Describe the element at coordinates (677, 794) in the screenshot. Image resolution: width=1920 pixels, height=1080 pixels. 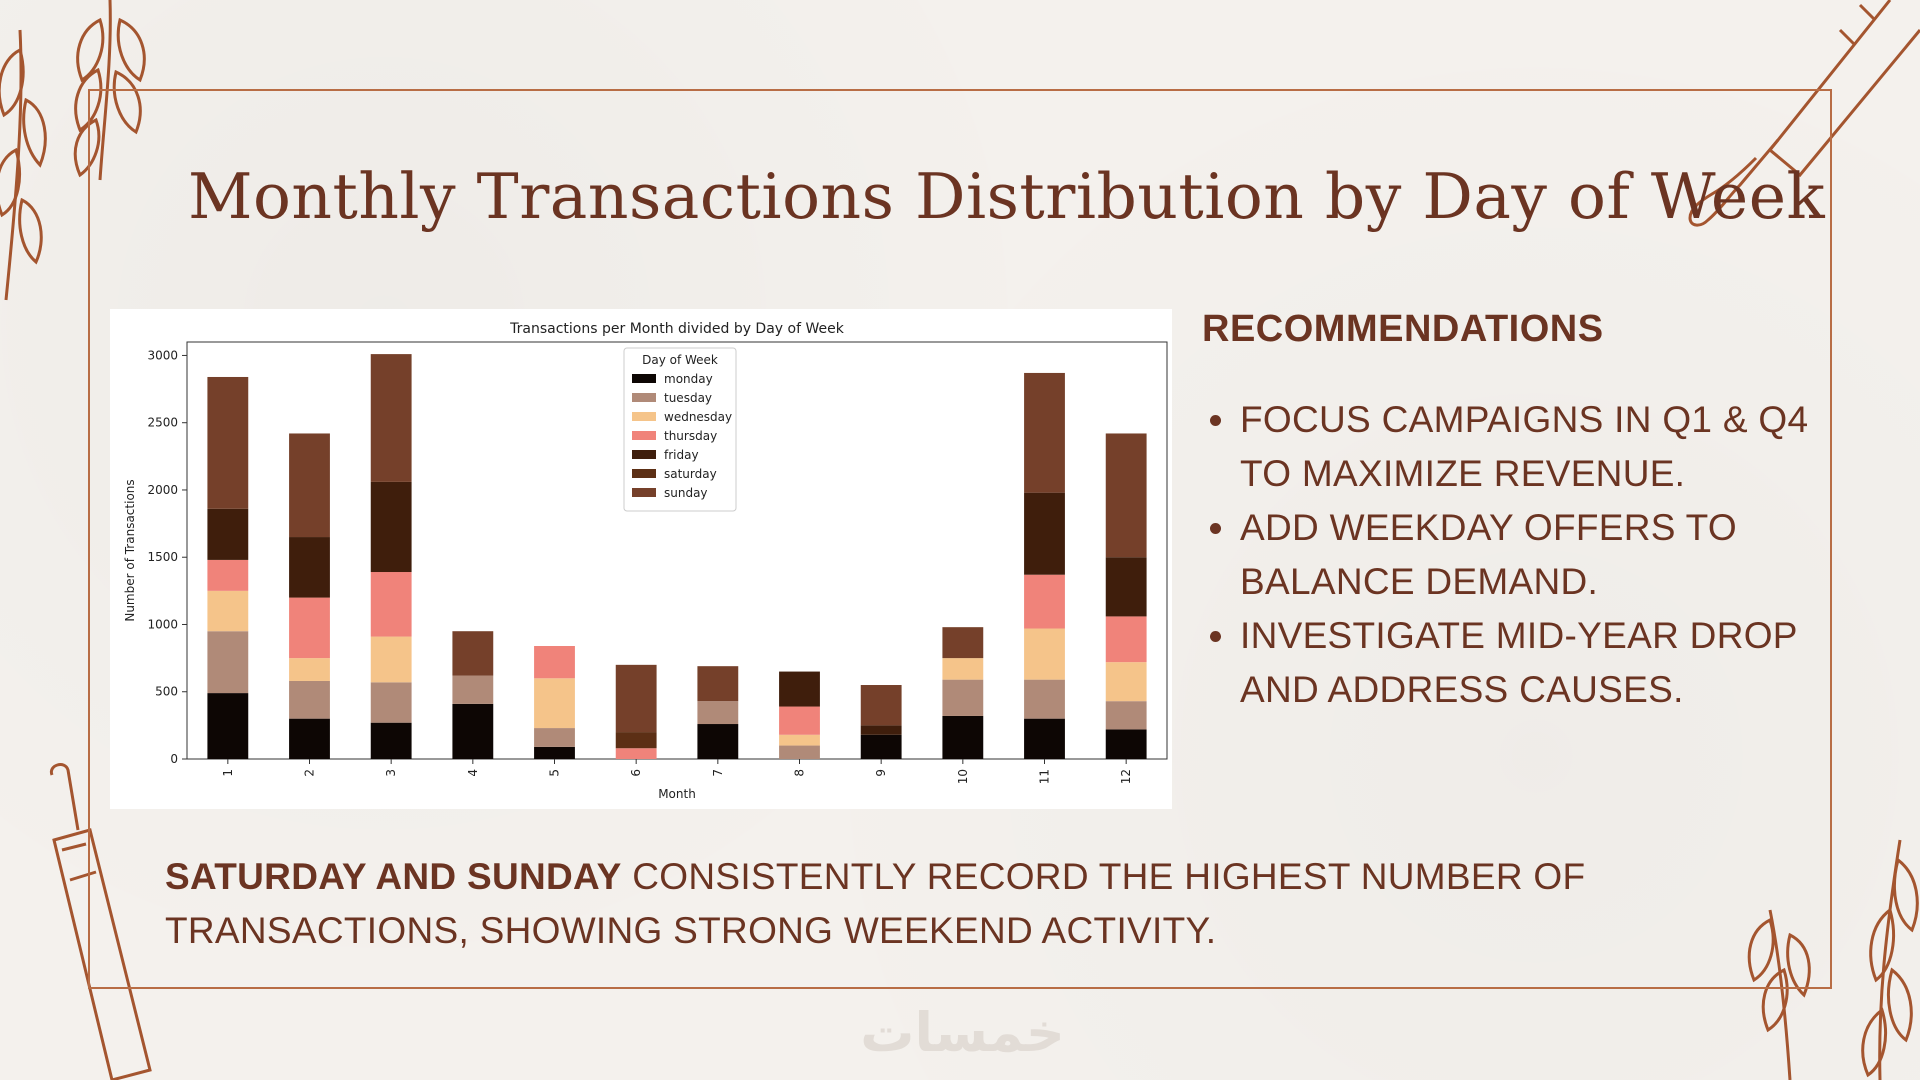
I see `x-axis-label: Month` at that location.